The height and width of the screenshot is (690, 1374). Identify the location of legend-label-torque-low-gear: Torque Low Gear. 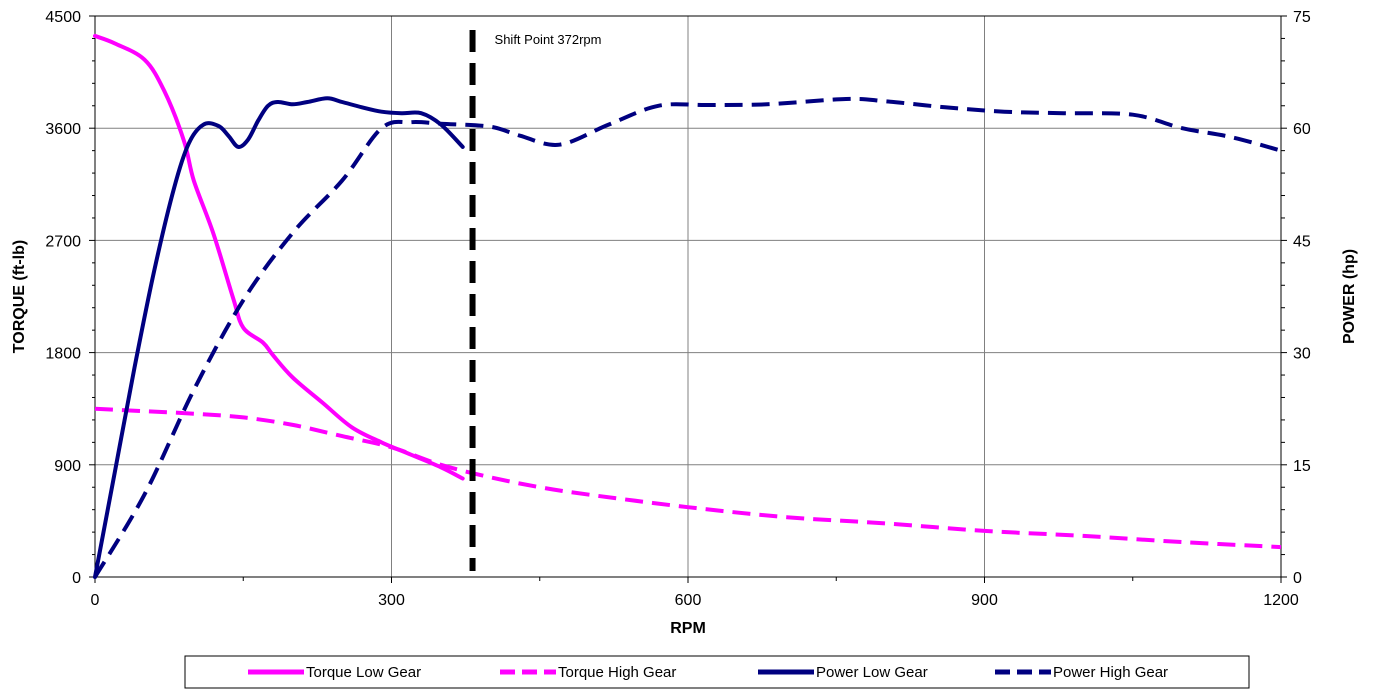
(363, 672).